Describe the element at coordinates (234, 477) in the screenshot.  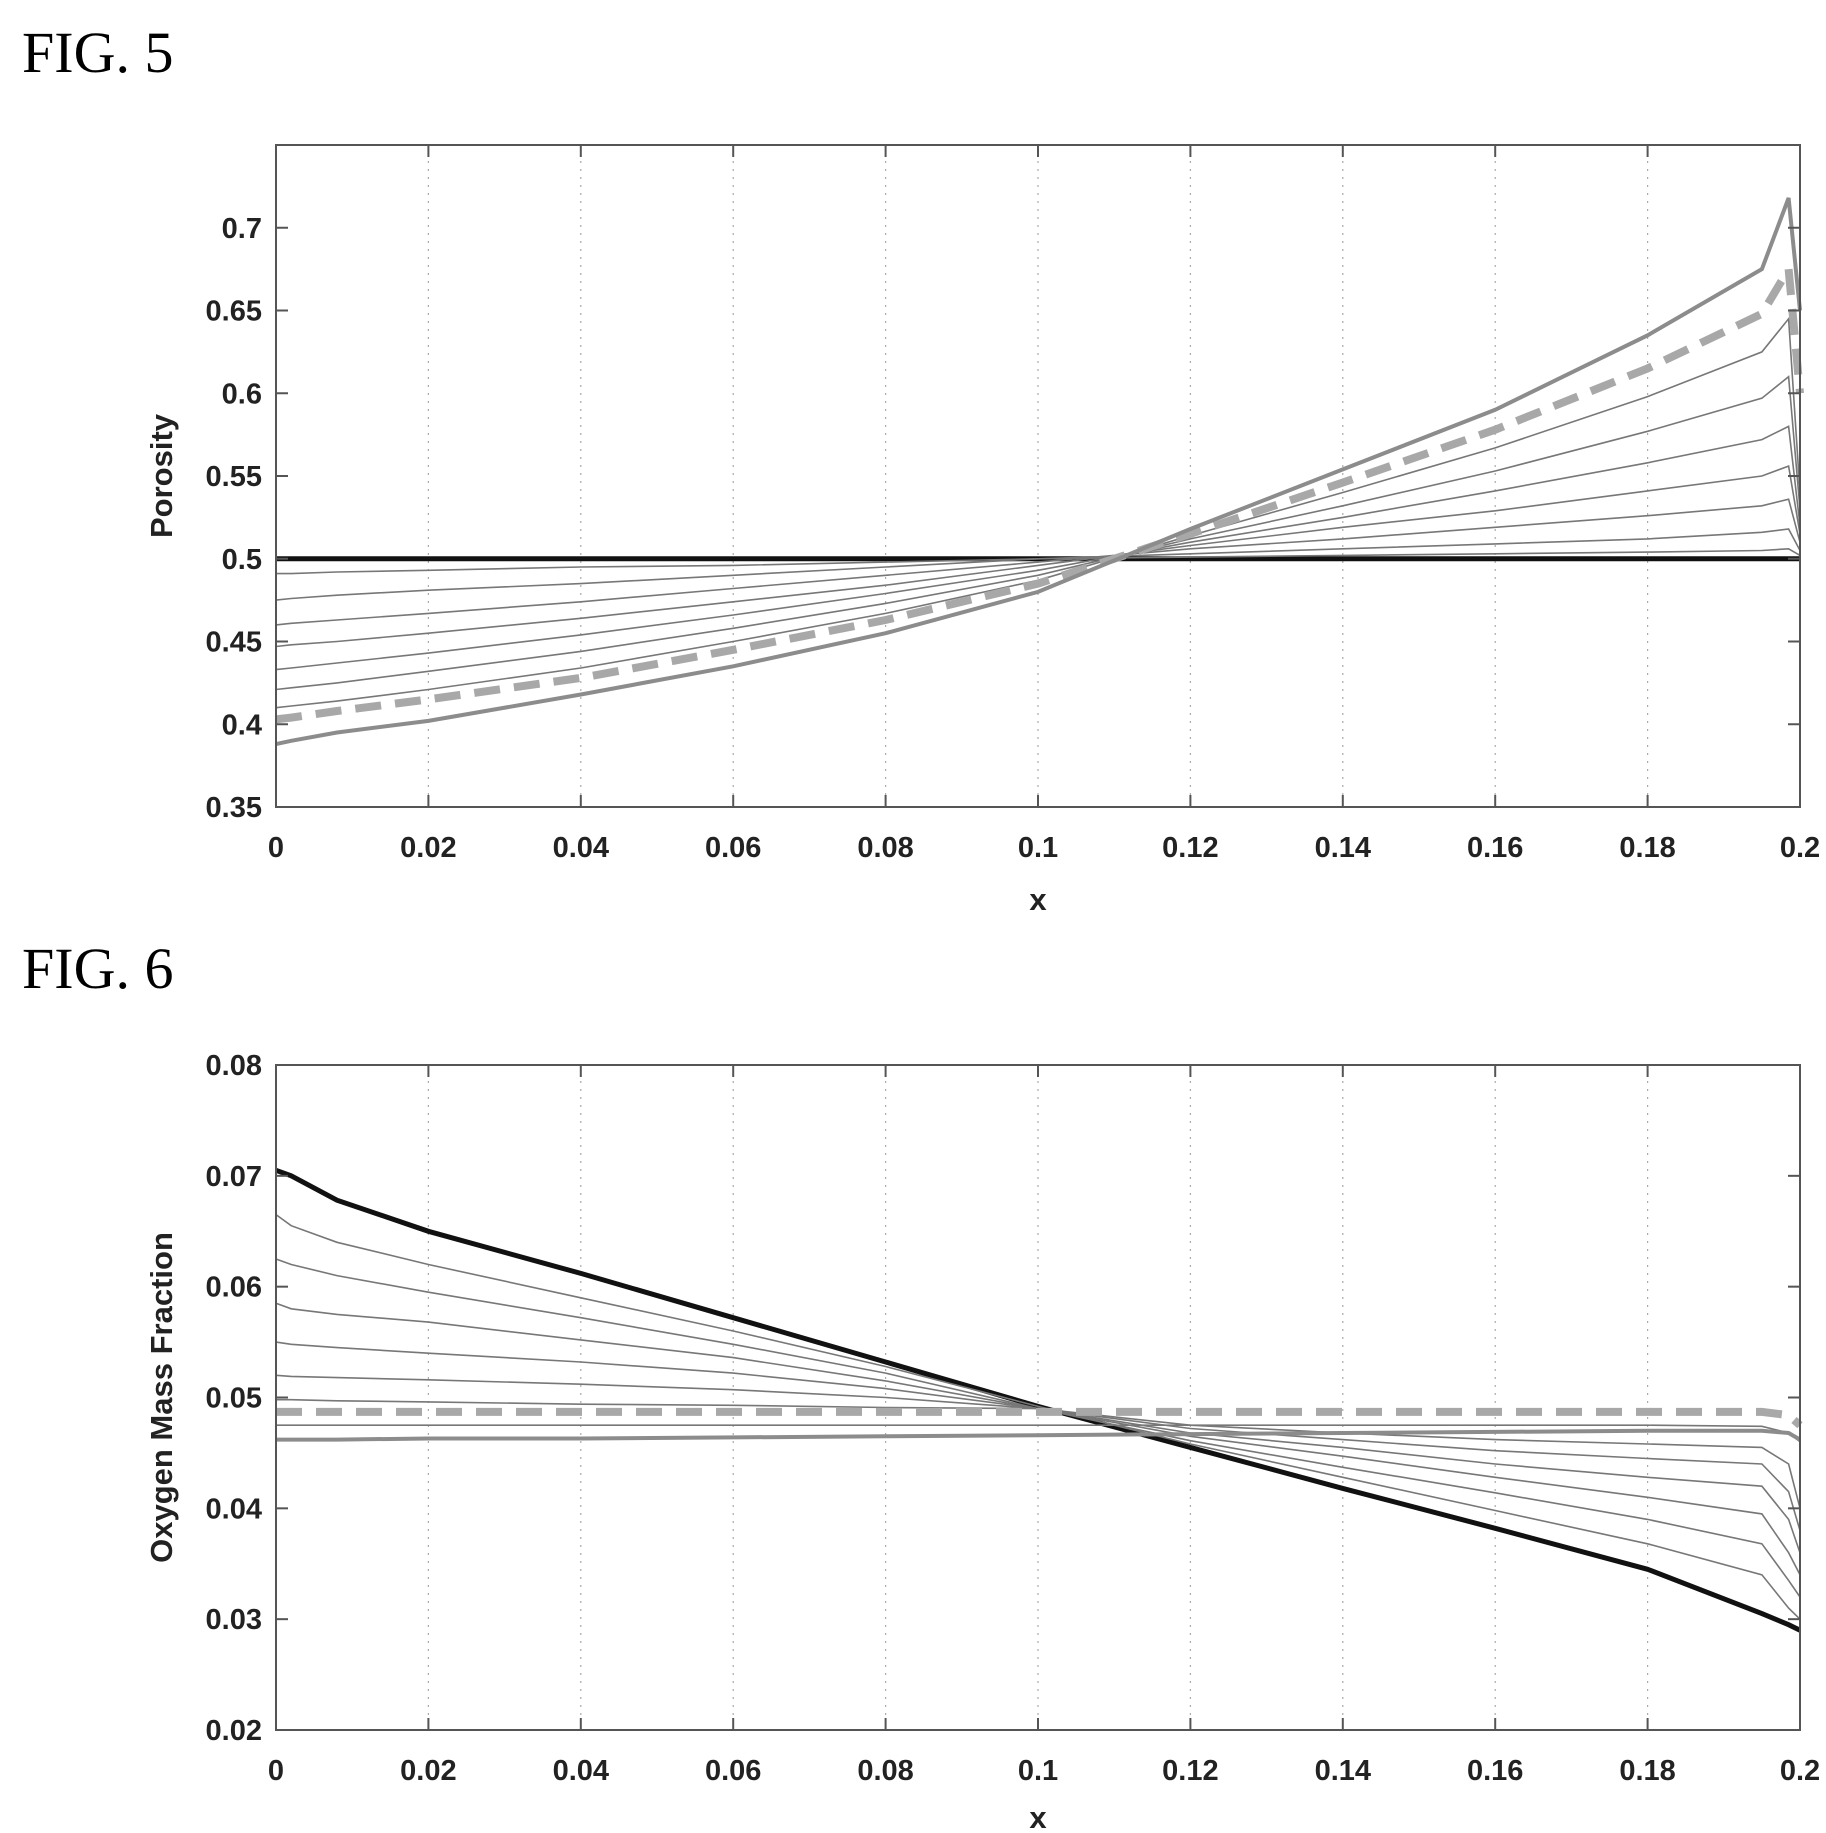
I see `y-tick-label: 0.55` at that location.